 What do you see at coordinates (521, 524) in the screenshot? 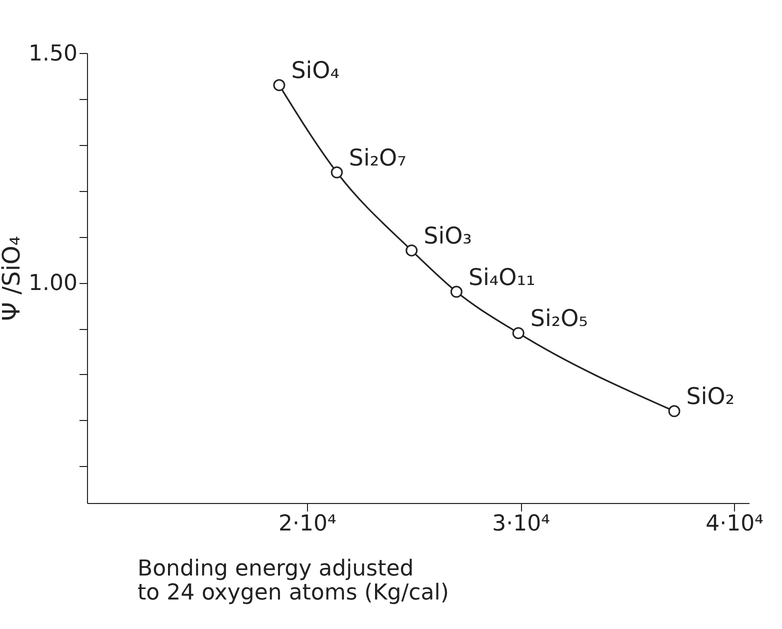
I see `x-tick-label: 3·10⁴` at bounding box center [521, 524].